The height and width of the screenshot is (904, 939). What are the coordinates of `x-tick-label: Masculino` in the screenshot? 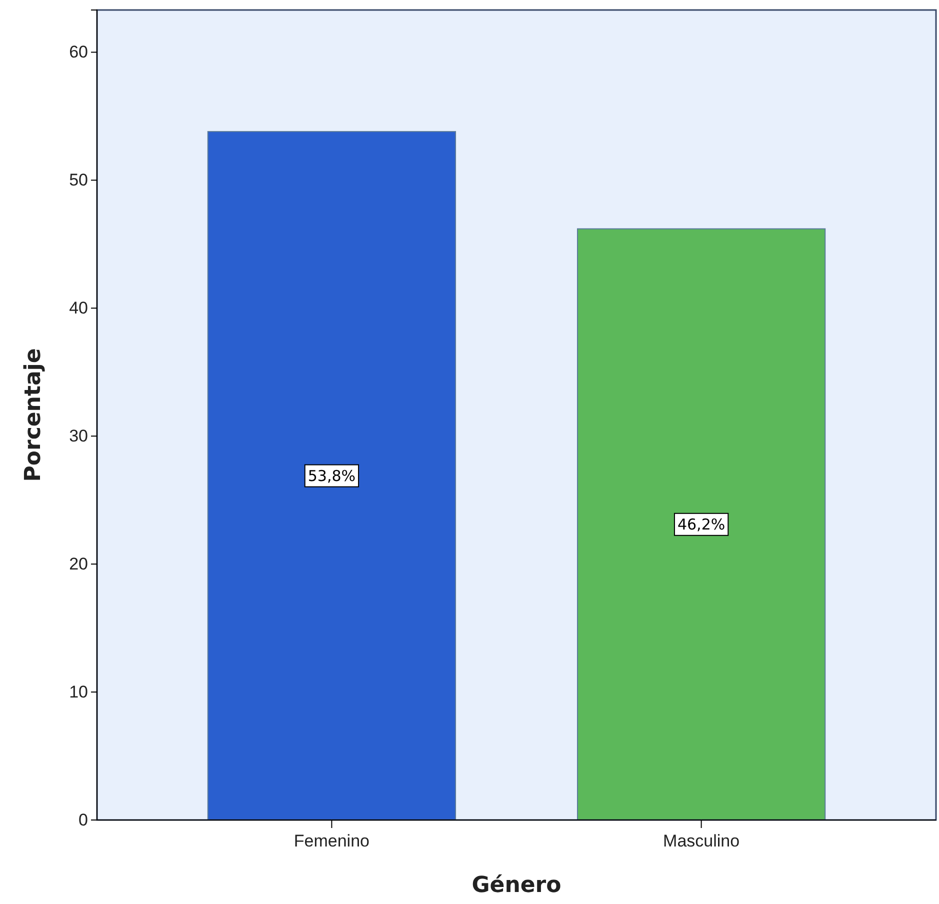 It's located at (701, 840).